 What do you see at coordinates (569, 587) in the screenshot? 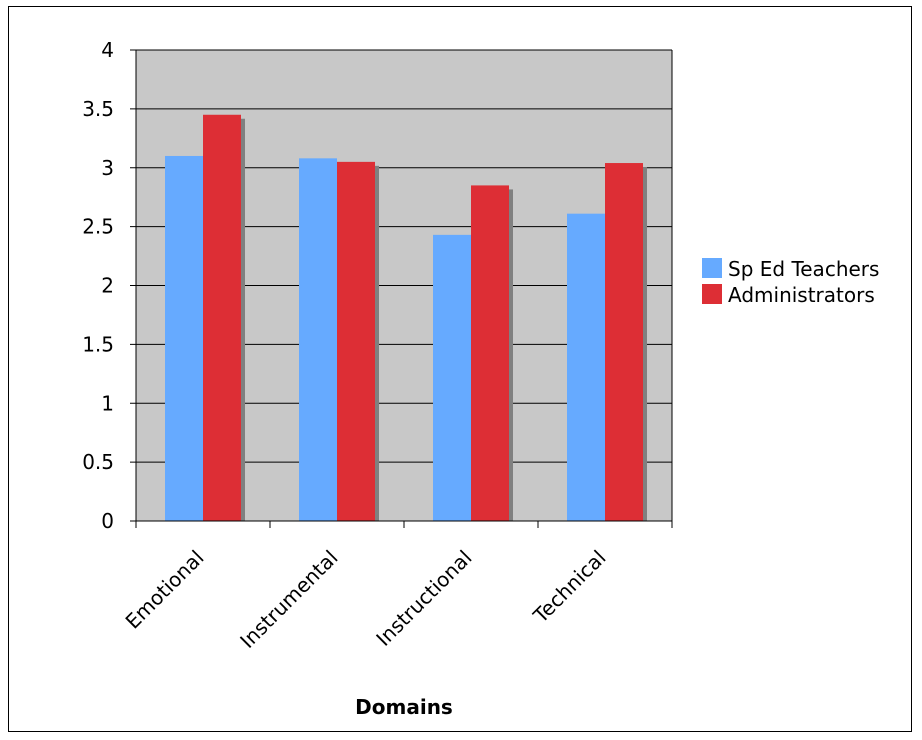
I see `x-tick-label: Technical` at bounding box center [569, 587].